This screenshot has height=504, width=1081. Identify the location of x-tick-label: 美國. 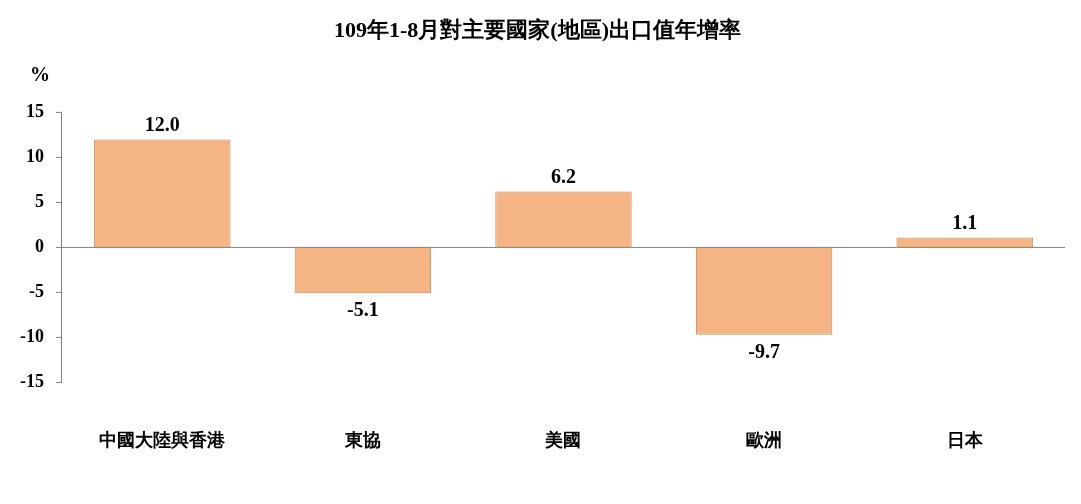
(563, 439).